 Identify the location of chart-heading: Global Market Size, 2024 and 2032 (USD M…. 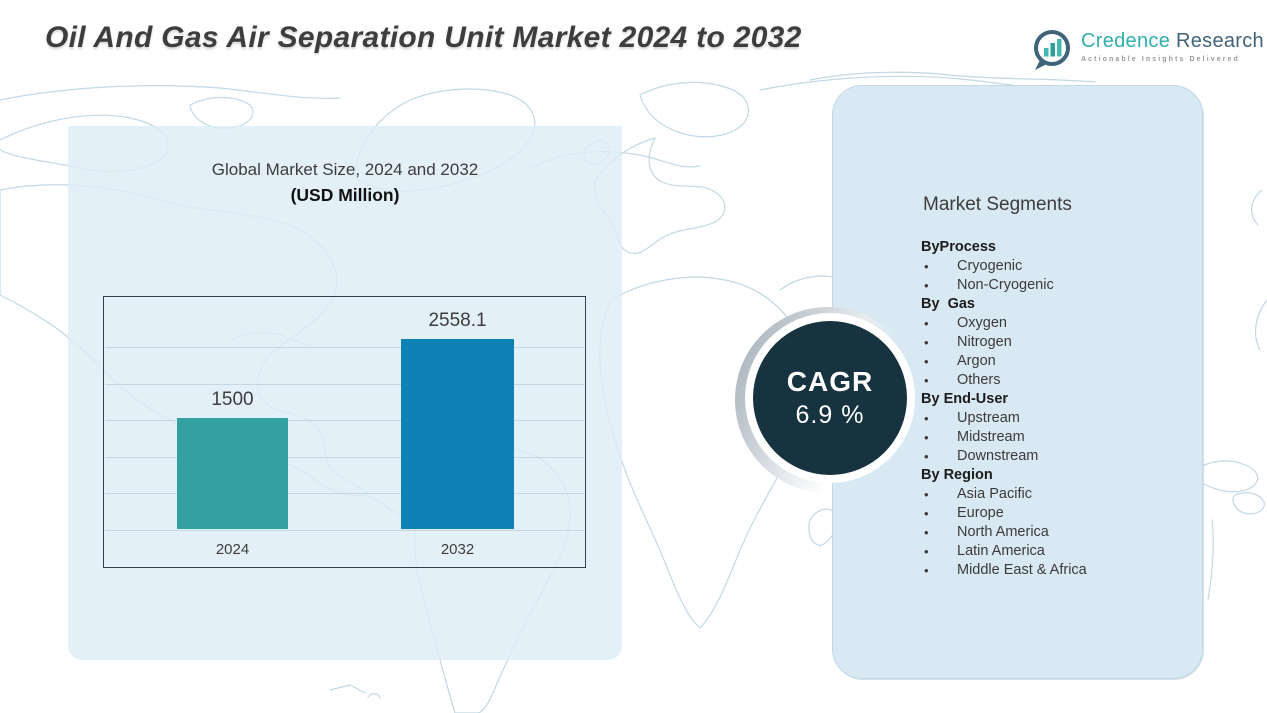
(345, 183).